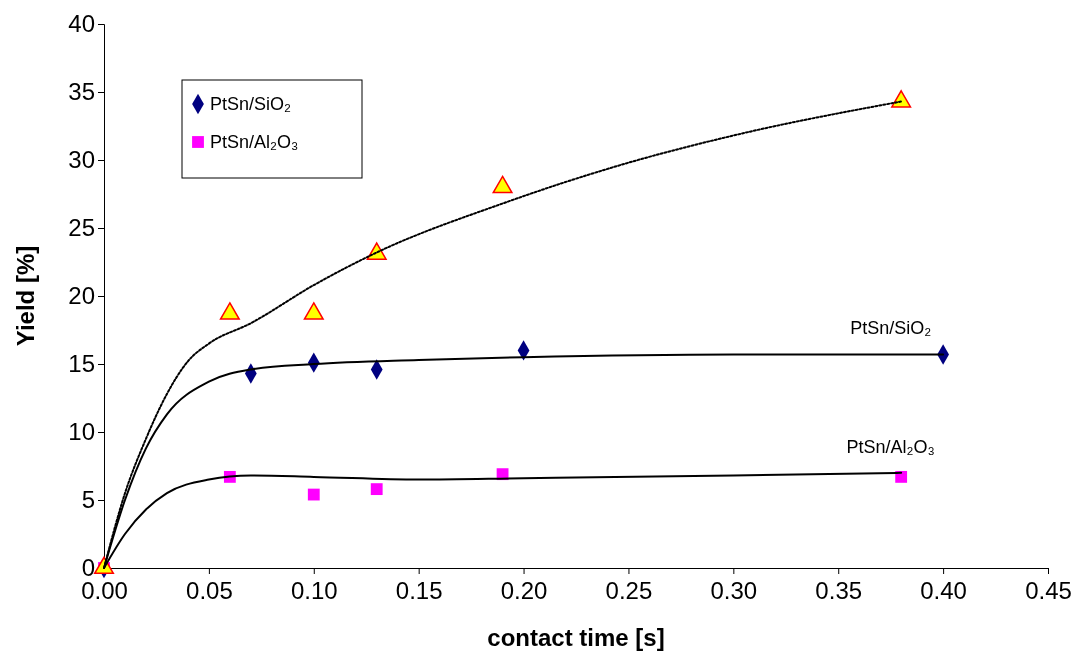 This screenshot has height=658, width=1087. What do you see at coordinates (81, 228) in the screenshot?
I see `y-tick-label: 25` at bounding box center [81, 228].